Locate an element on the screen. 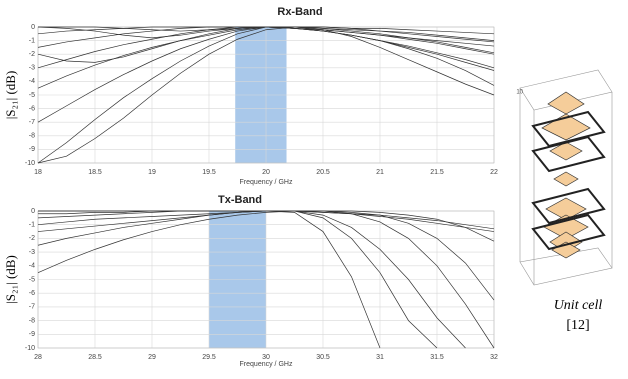 The height and width of the screenshot is (379, 628). caption: Unit cell is located at coordinates (578, 305).